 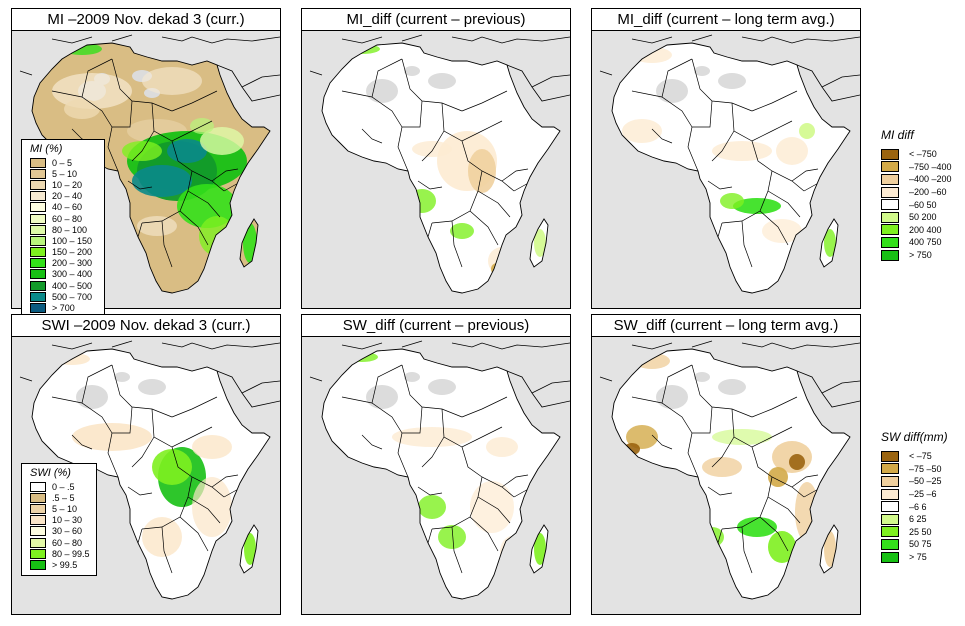 What do you see at coordinates (67, 520) in the screenshot?
I see `legend-label: 10 – 30` at bounding box center [67, 520].